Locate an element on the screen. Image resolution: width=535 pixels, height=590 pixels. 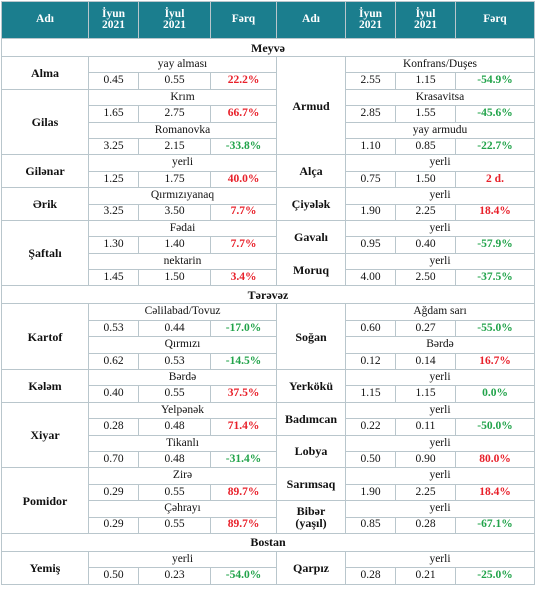
product-name: Bibər (yaşıl) is located at coordinates (311, 517).